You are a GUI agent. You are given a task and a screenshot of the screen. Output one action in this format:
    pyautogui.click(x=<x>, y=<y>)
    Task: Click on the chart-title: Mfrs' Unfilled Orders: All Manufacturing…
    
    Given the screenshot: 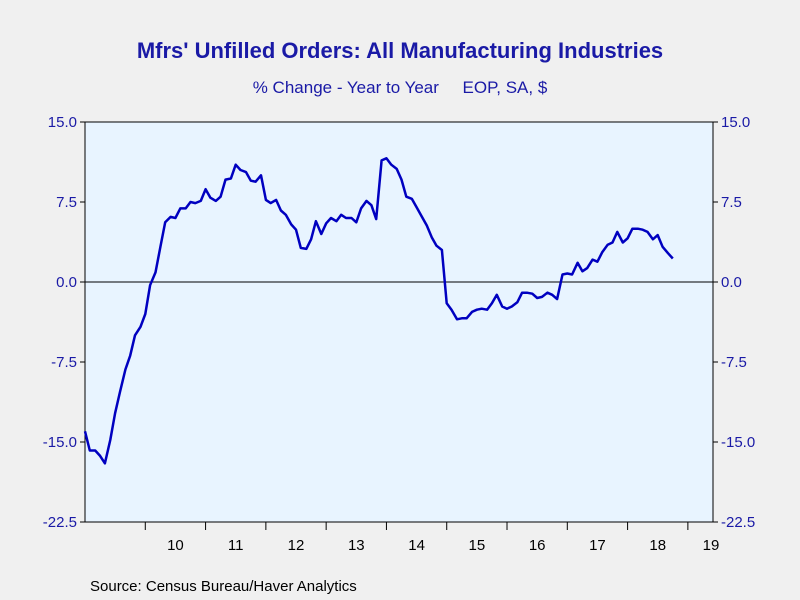 What is the action you would take?
    pyautogui.click(x=400, y=50)
    